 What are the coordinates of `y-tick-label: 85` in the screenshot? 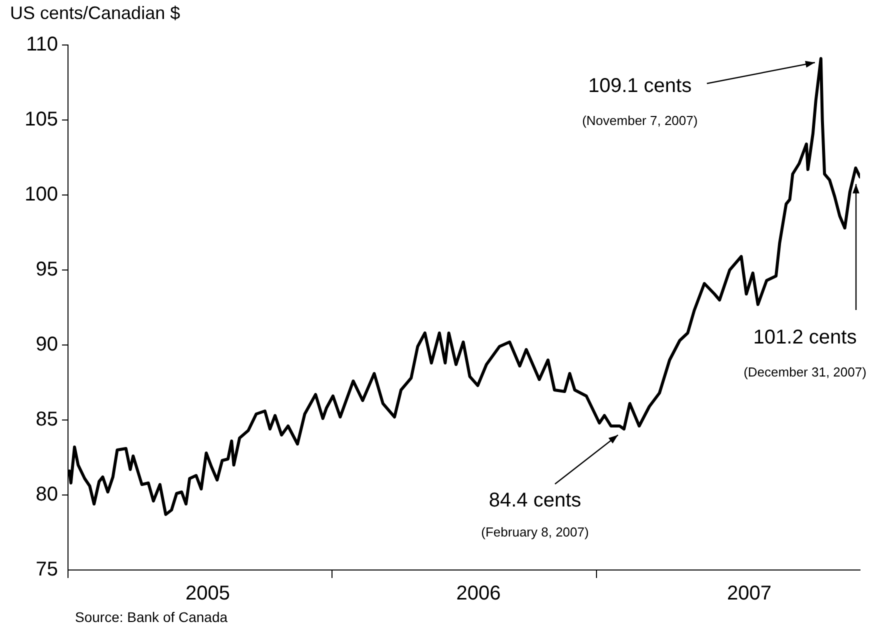 It's located at (47, 419).